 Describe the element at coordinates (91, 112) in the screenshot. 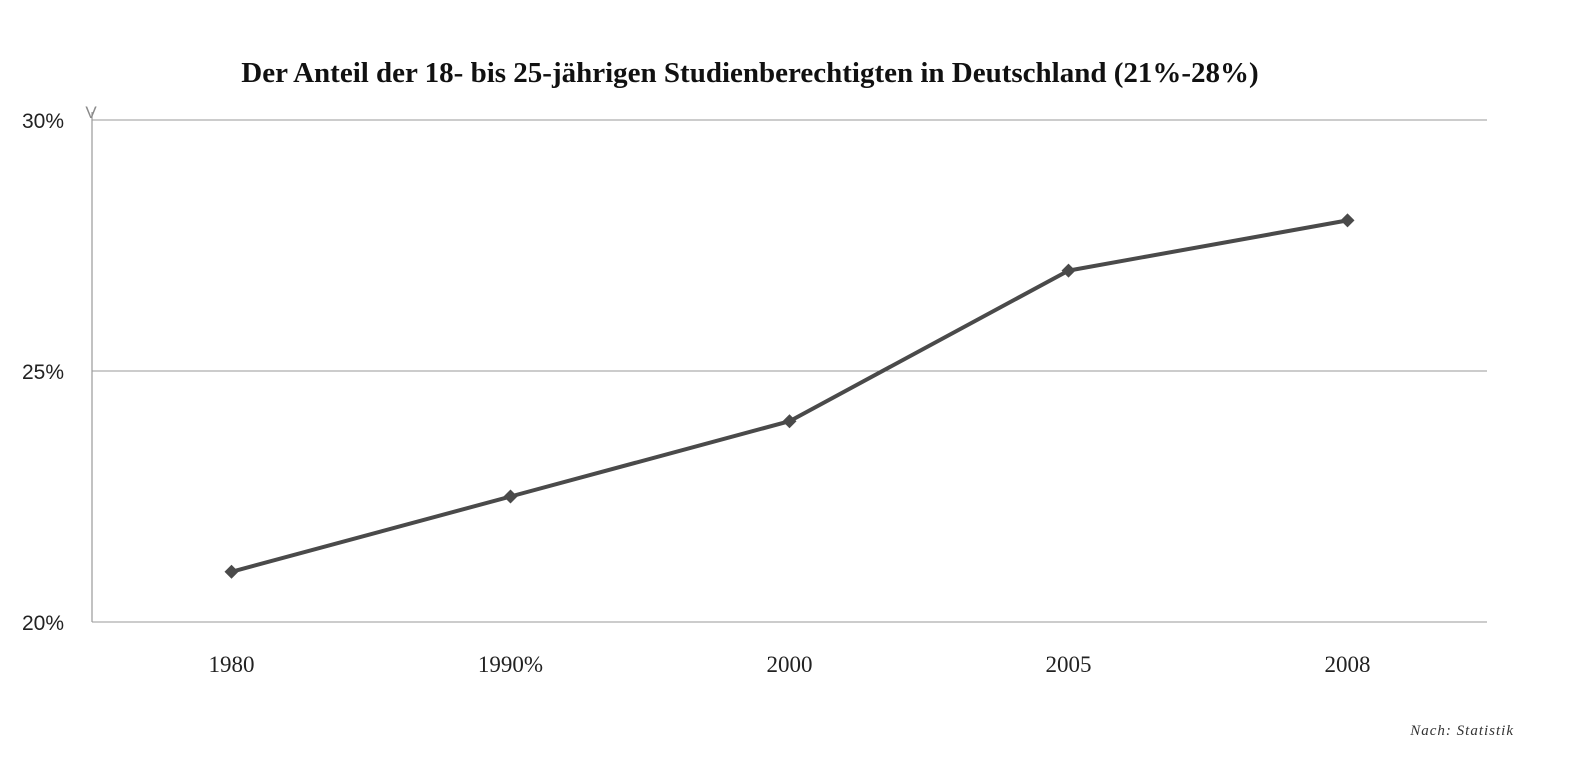

I see `y-axis-top-mark: V` at that location.